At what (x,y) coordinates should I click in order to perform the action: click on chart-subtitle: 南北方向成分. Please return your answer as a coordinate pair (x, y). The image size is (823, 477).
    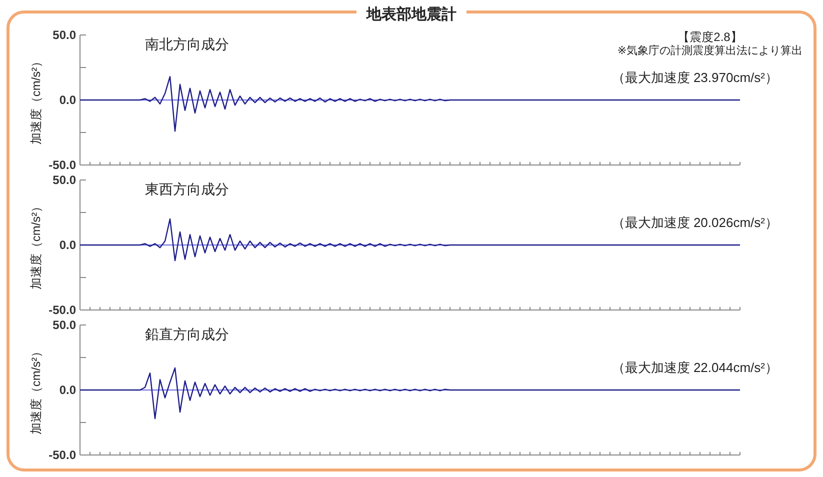
    Looking at the image, I should click on (187, 44).